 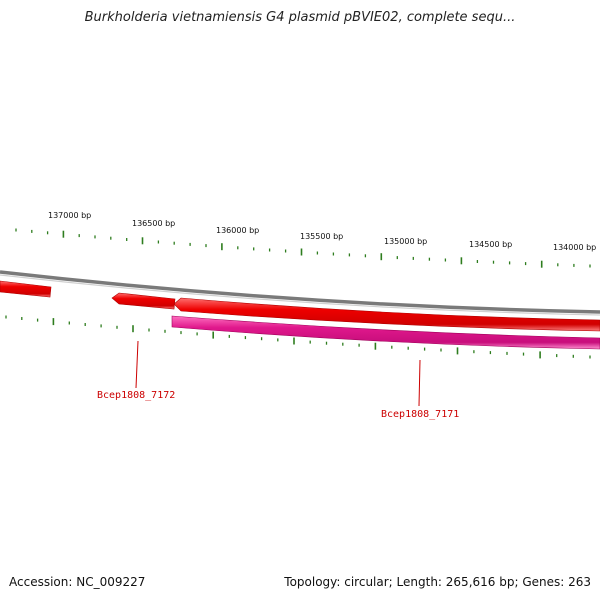 I want to click on tick-label-135500: 135500 bp, so click(x=321, y=236).